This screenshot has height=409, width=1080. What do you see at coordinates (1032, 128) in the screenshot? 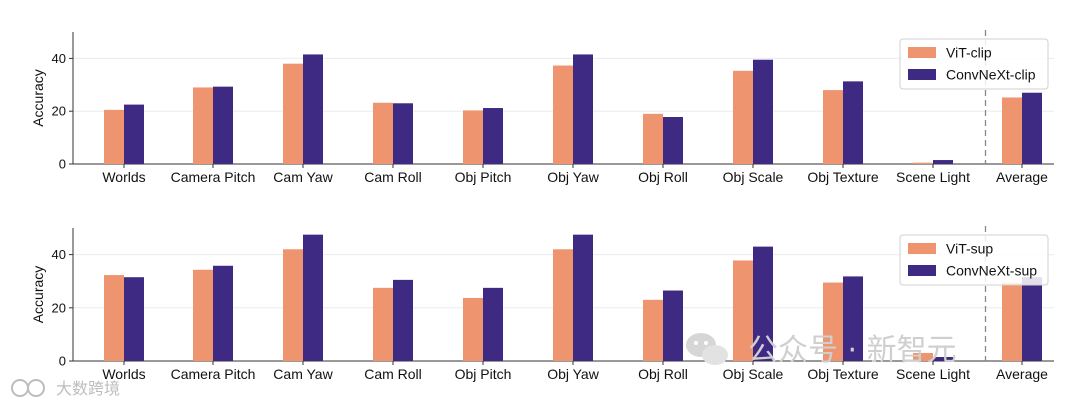
I see `bar-convnext-clip-average` at bounding box center [1032, 128].